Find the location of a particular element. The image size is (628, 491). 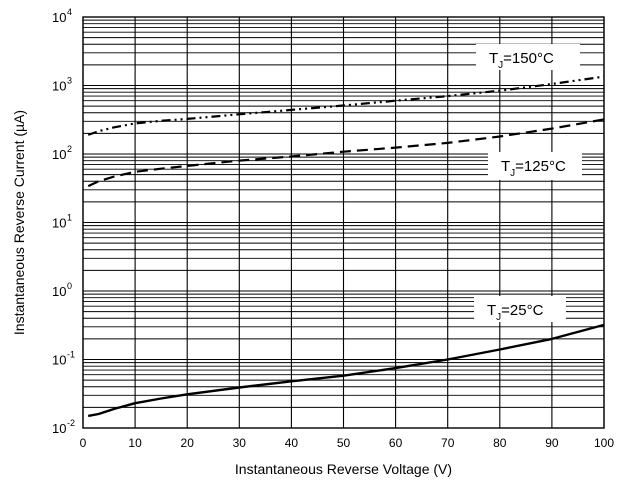

x-tick-labels: 0 10 20 30 40 50 60 70 80 90 100 is located at coordinates (347, 443).